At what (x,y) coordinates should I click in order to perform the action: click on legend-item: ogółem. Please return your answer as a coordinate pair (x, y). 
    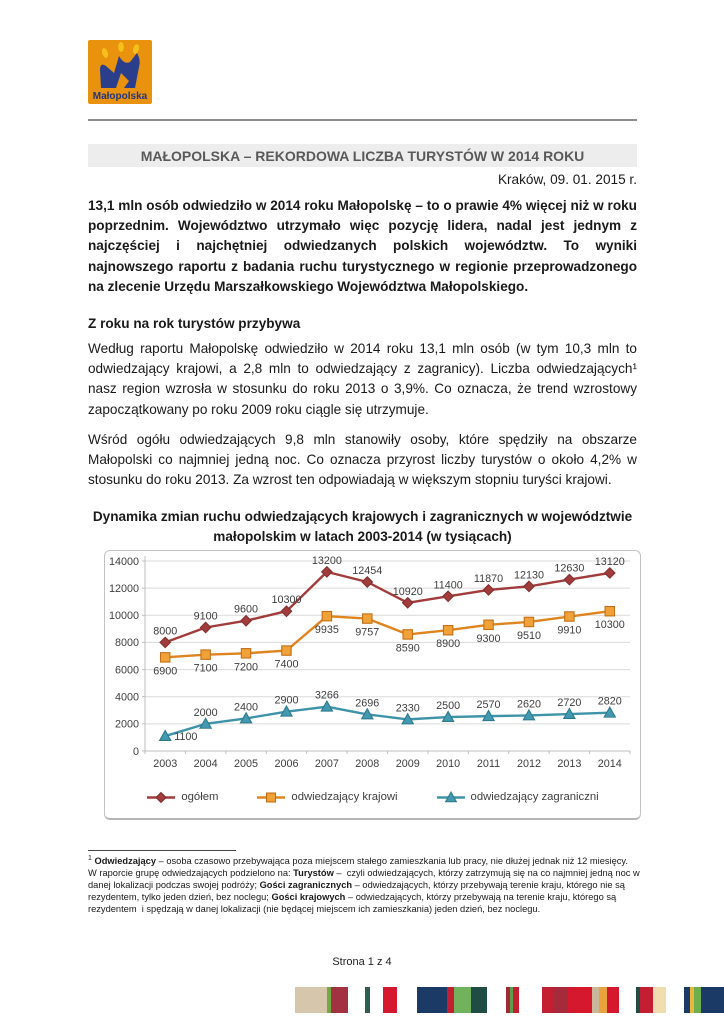
    Looking at the image, I should click on (182, 797).